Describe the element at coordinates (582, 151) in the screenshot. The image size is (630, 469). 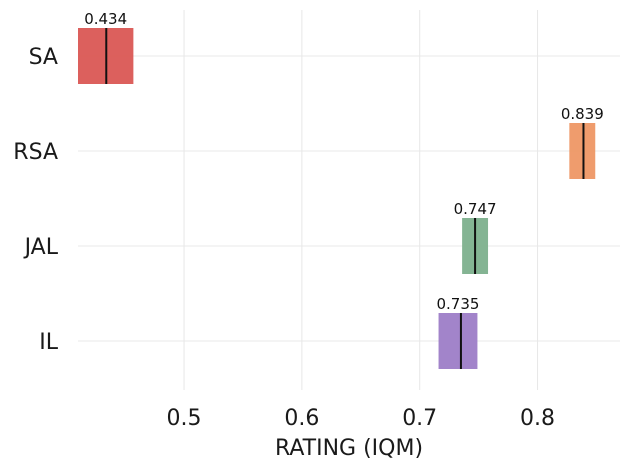
I see `interval-bar-rsa` at that location.